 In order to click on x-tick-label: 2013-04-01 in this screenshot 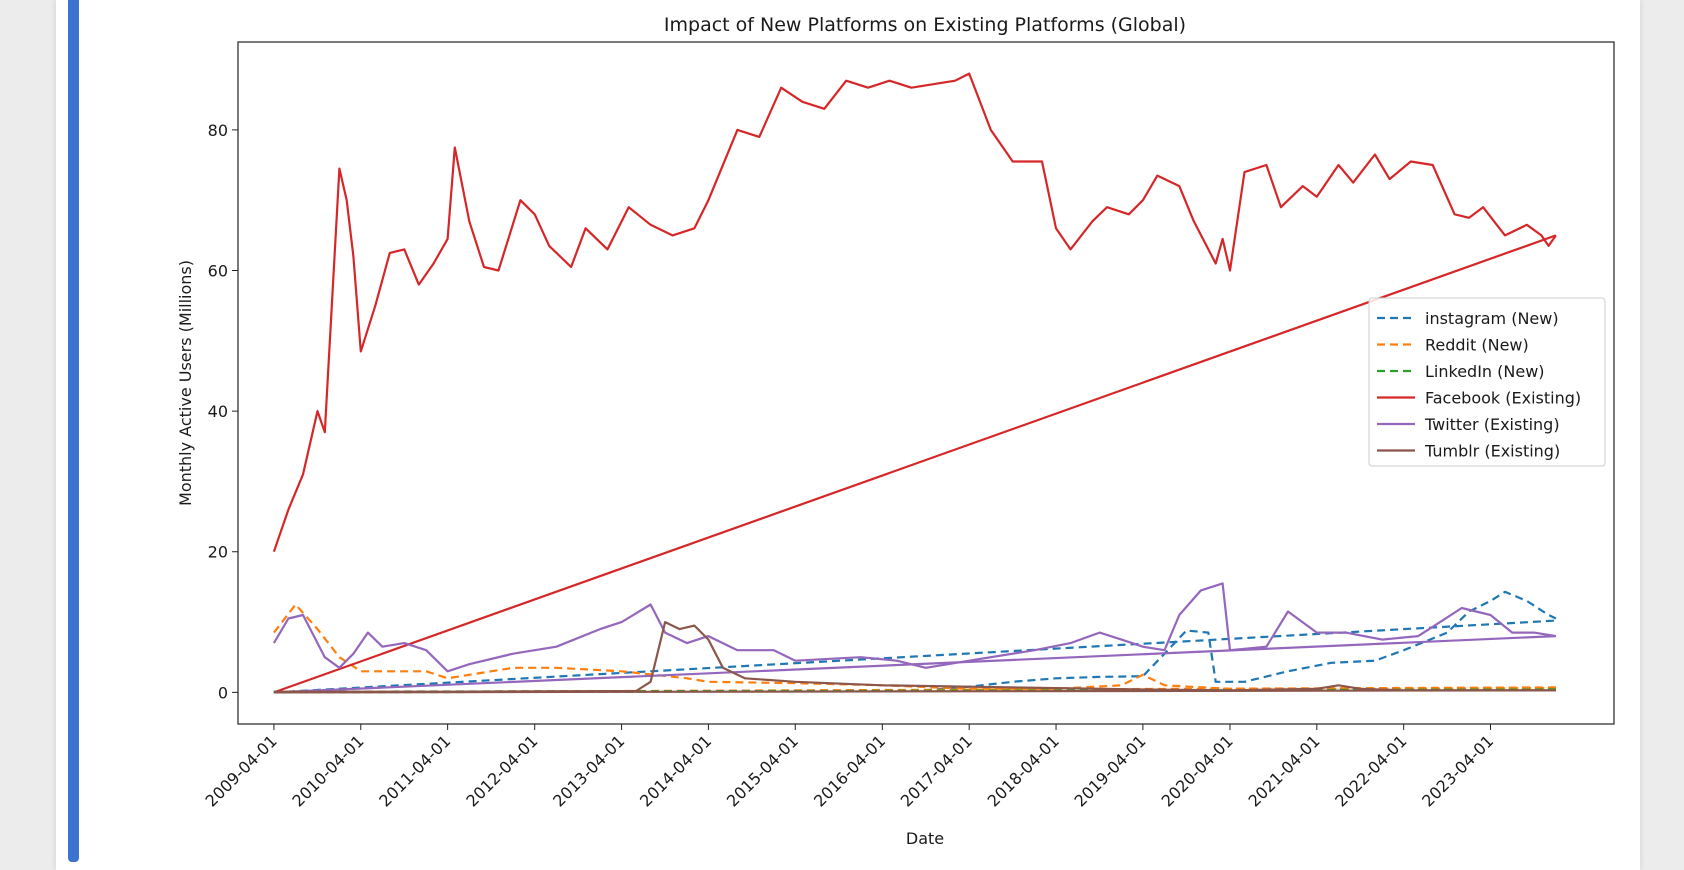, I will do `click(588, 770)`.